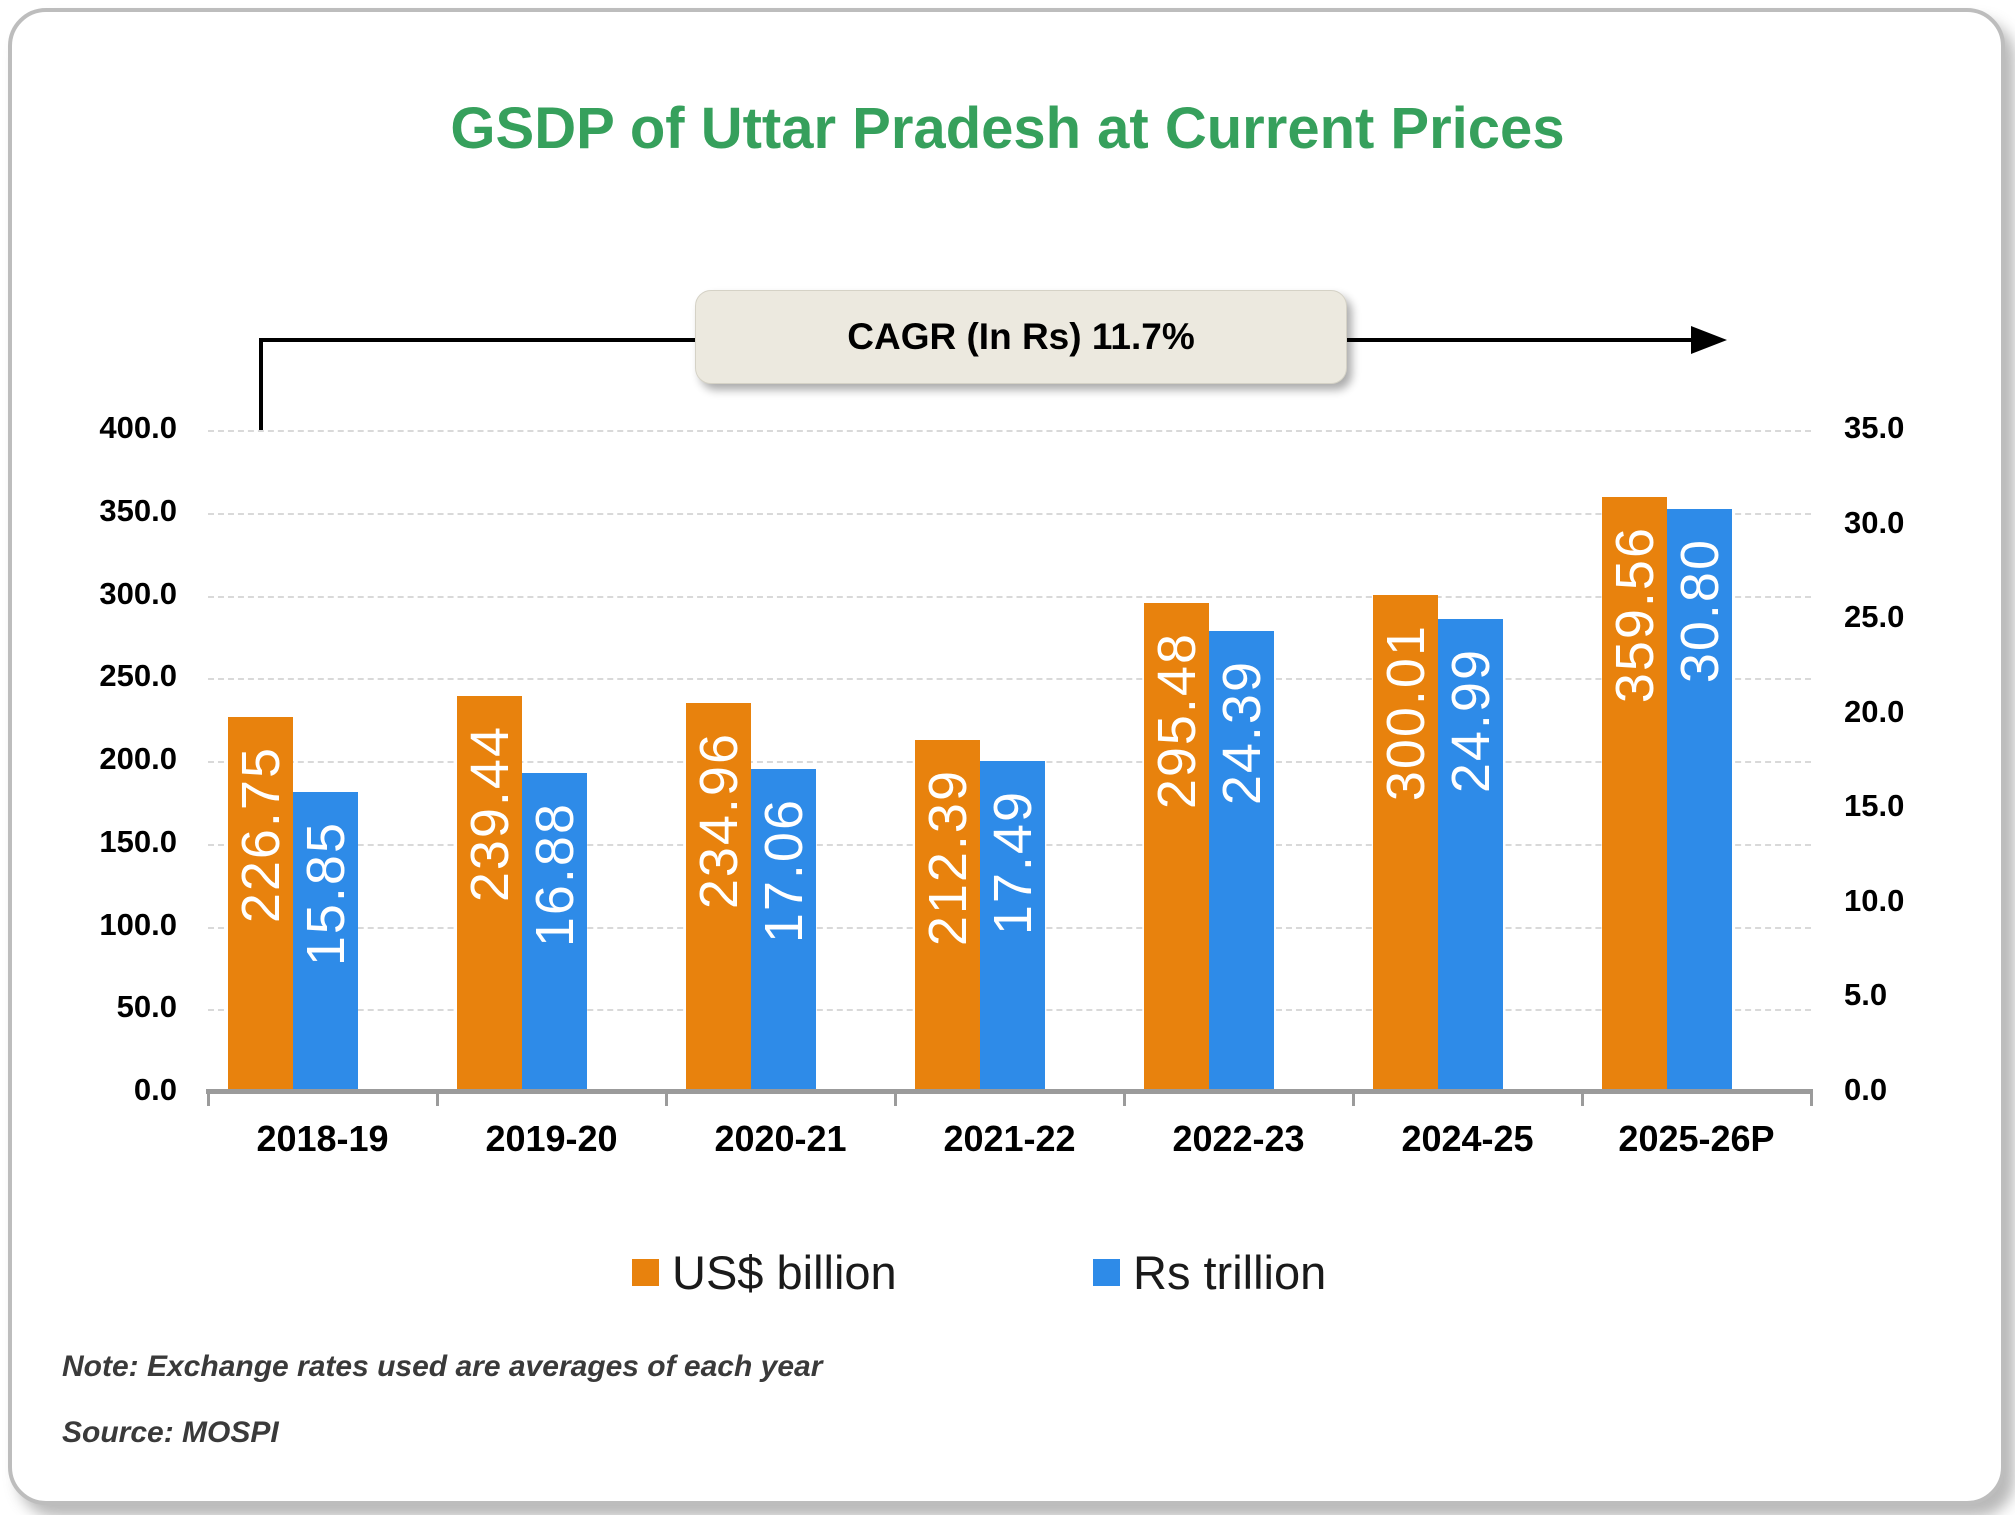 The height and width of the screenshot is (1515, 2015). I want to click on bar-value-label-2018-19-0: 226.75, so click(260, 834).